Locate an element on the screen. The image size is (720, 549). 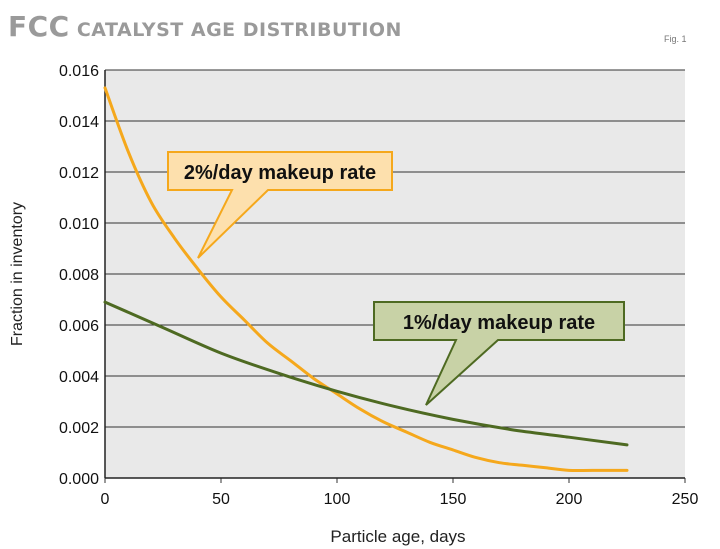
chart-title-prefix: FCC is located at coordinates (39, 26).